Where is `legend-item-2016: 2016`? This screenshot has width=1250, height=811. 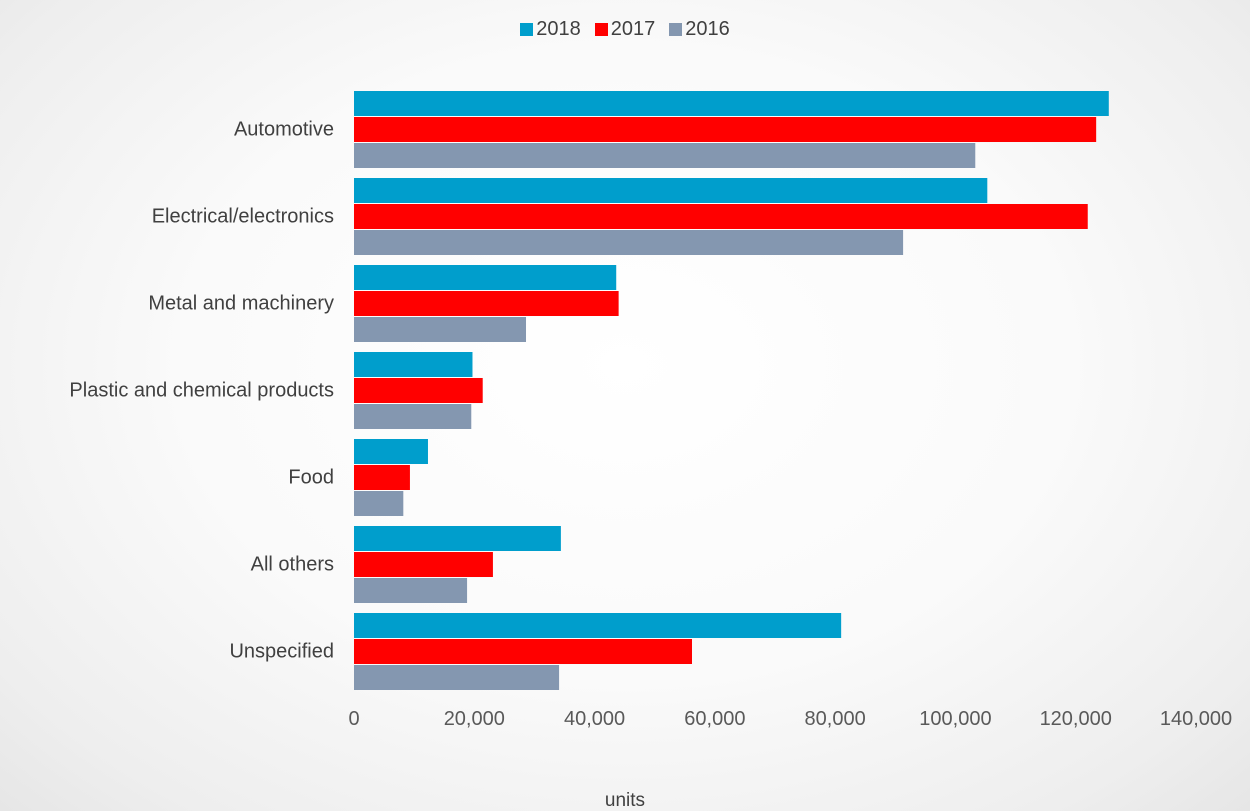 legend-item-2016: 2016 is located at coordinates (699, 29).